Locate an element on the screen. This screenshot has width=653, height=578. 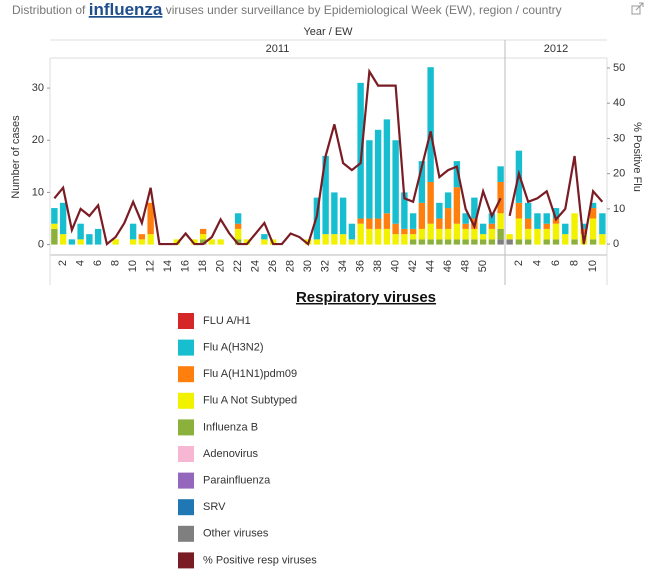
legend-label: Flu A(H1N1)pdm09 is located at coordinates (250, 374).